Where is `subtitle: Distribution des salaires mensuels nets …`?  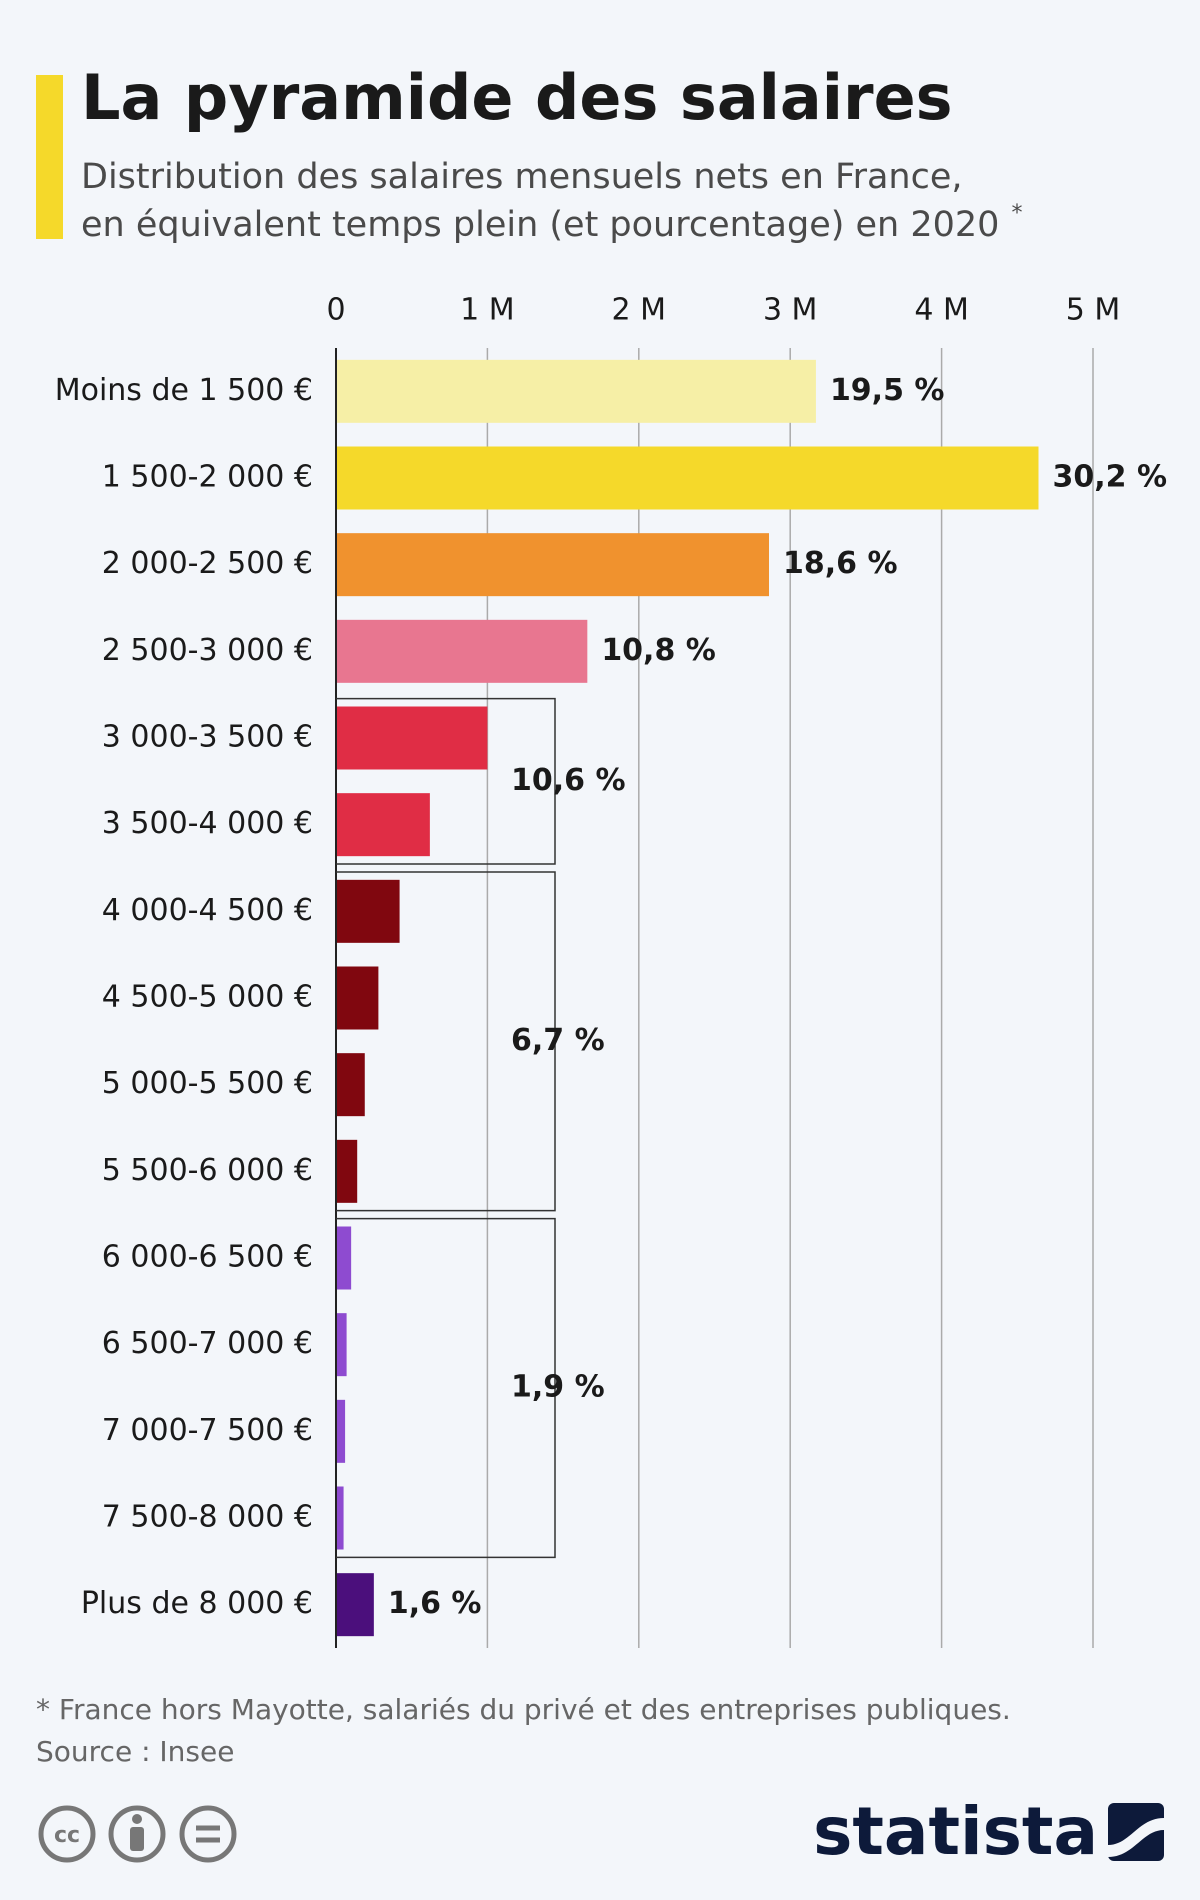
subtitle: Distribution des salaires mensuels nets … is located at coordinates (522, 177).